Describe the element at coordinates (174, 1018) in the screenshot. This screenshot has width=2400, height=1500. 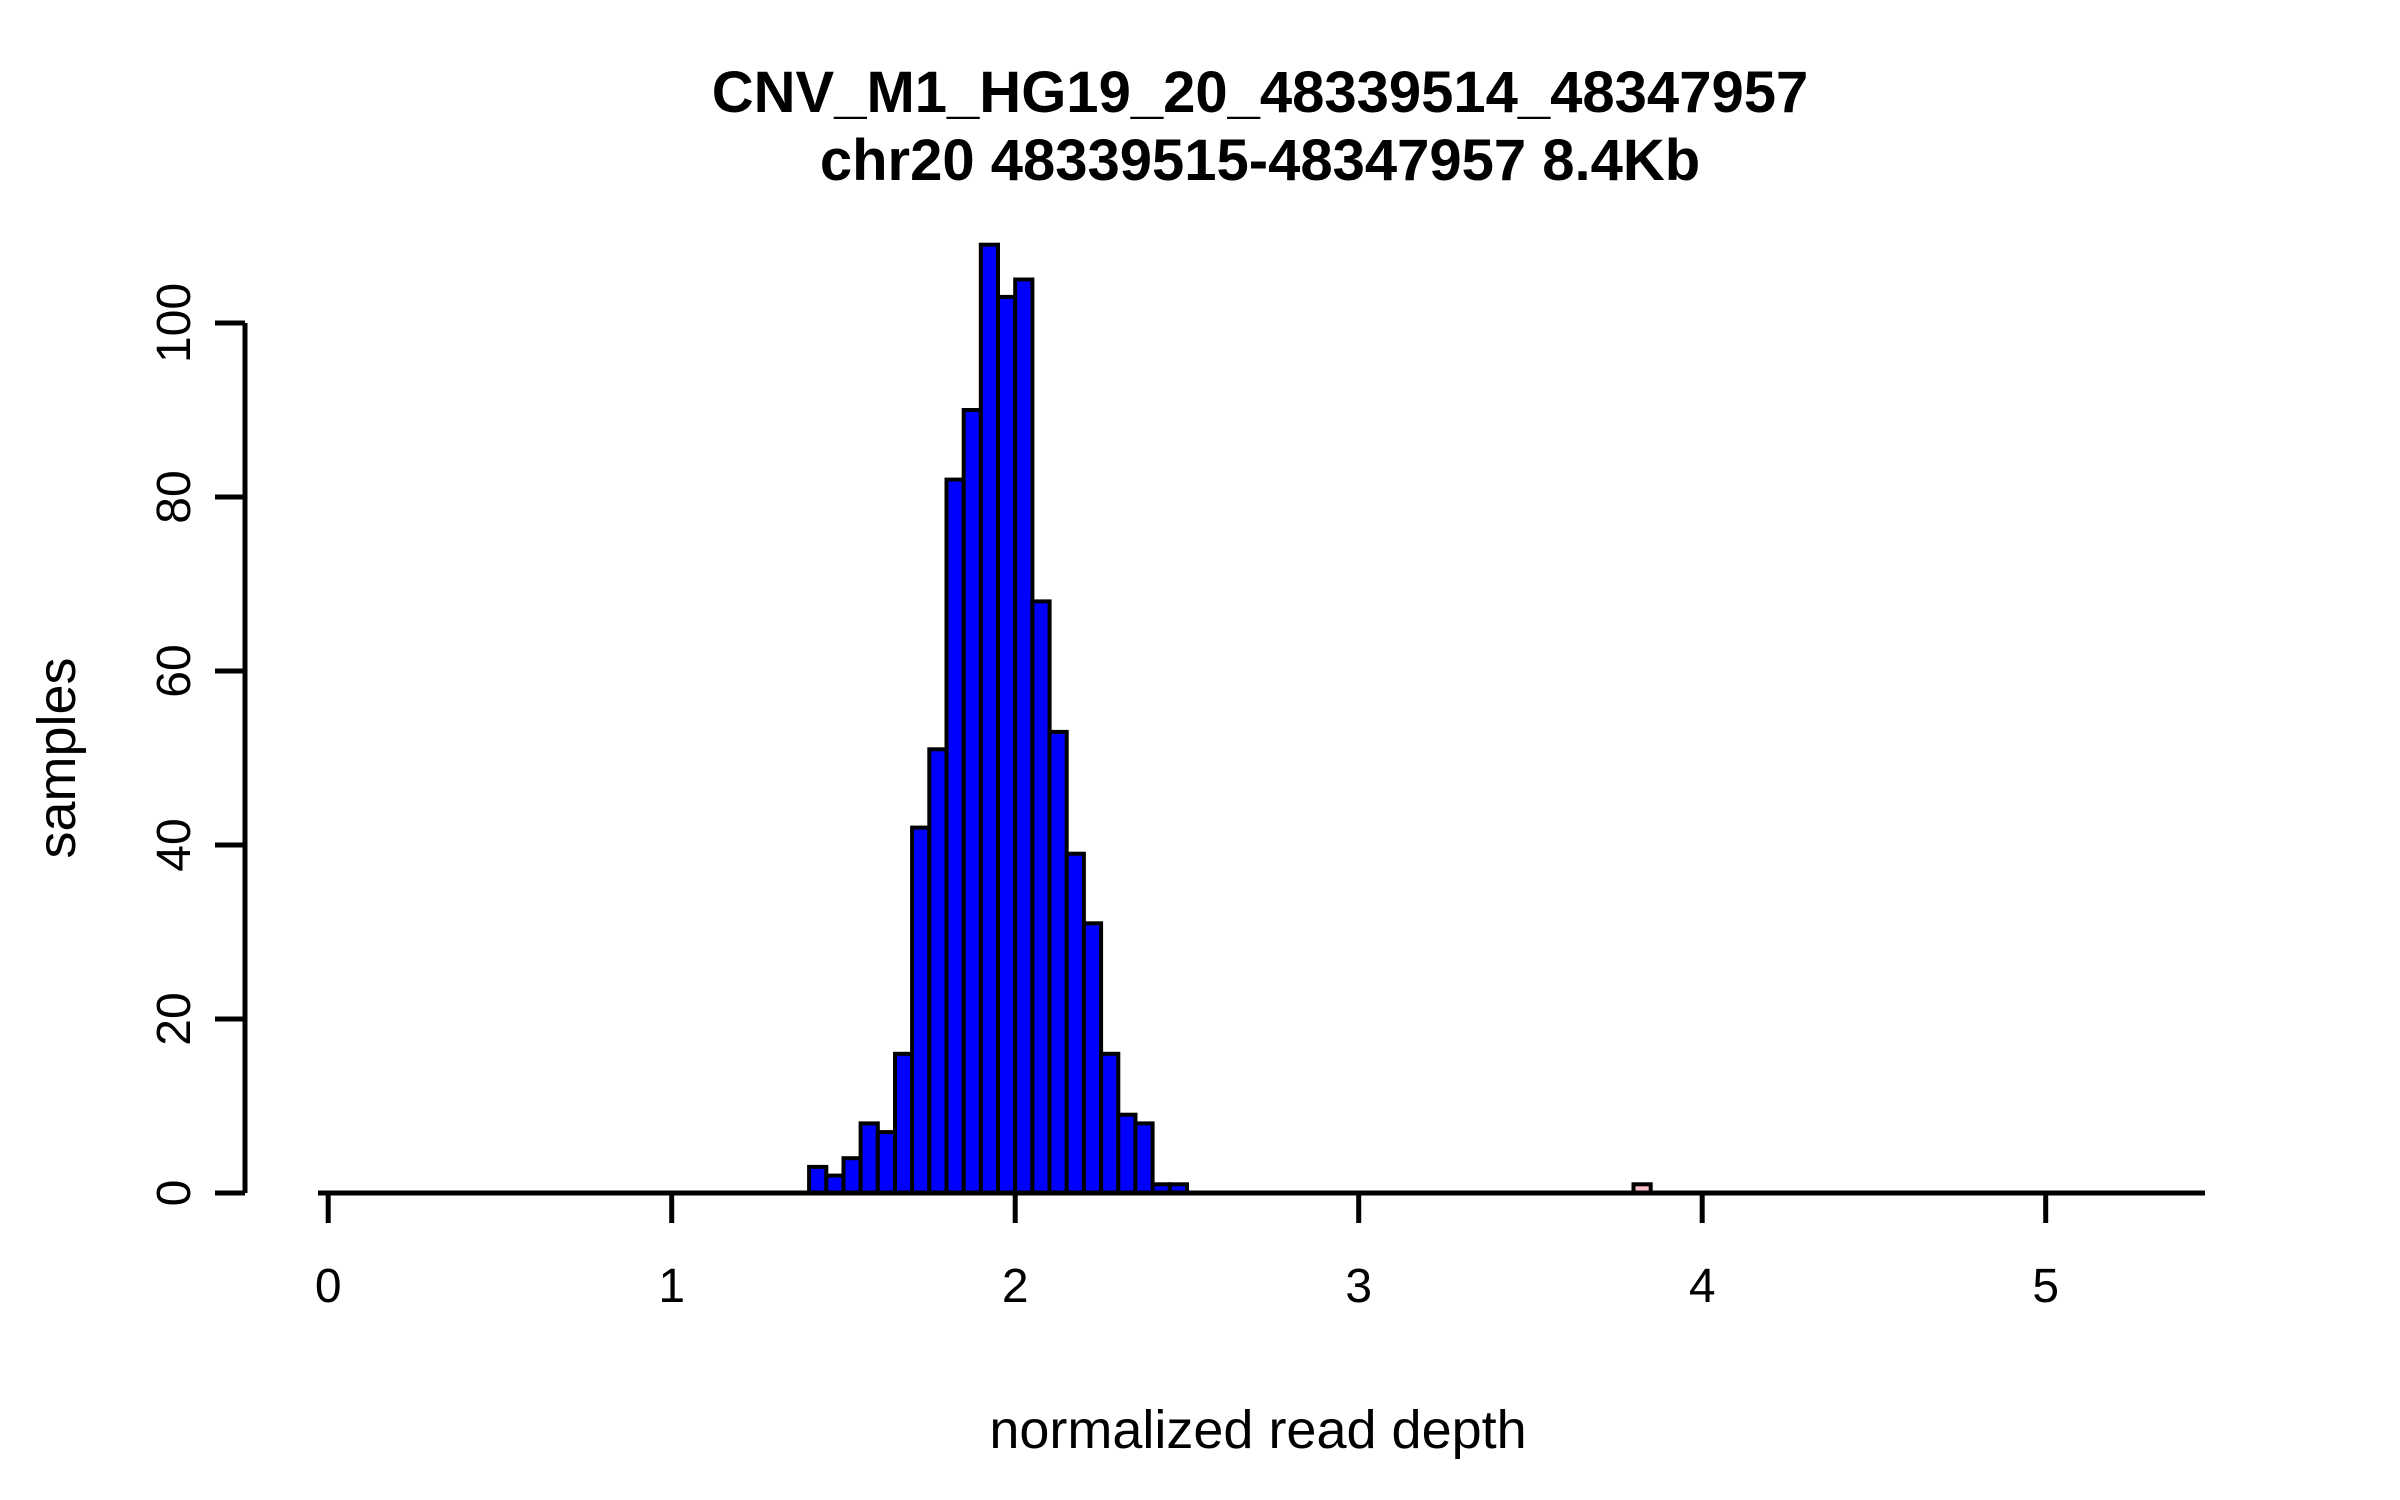
I see `y-tick-label: 20` at that location.